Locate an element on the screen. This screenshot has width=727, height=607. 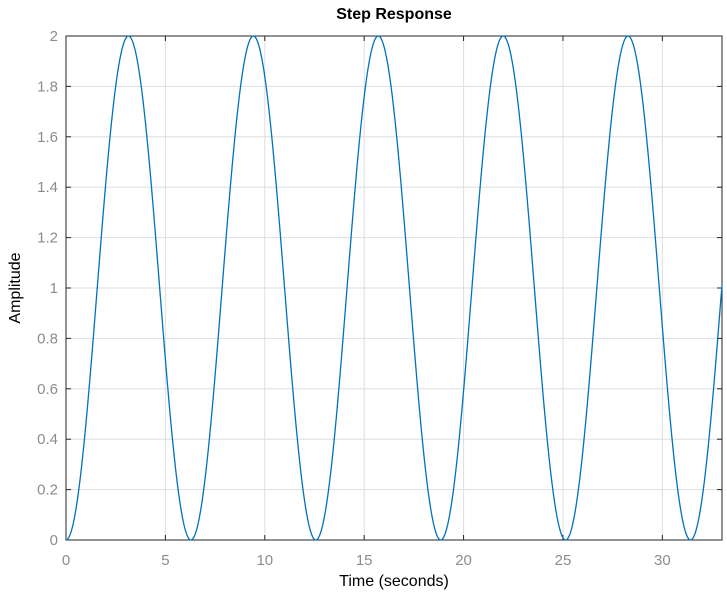
y-axis-label: Amplitude is located at coordinates (15, 288).